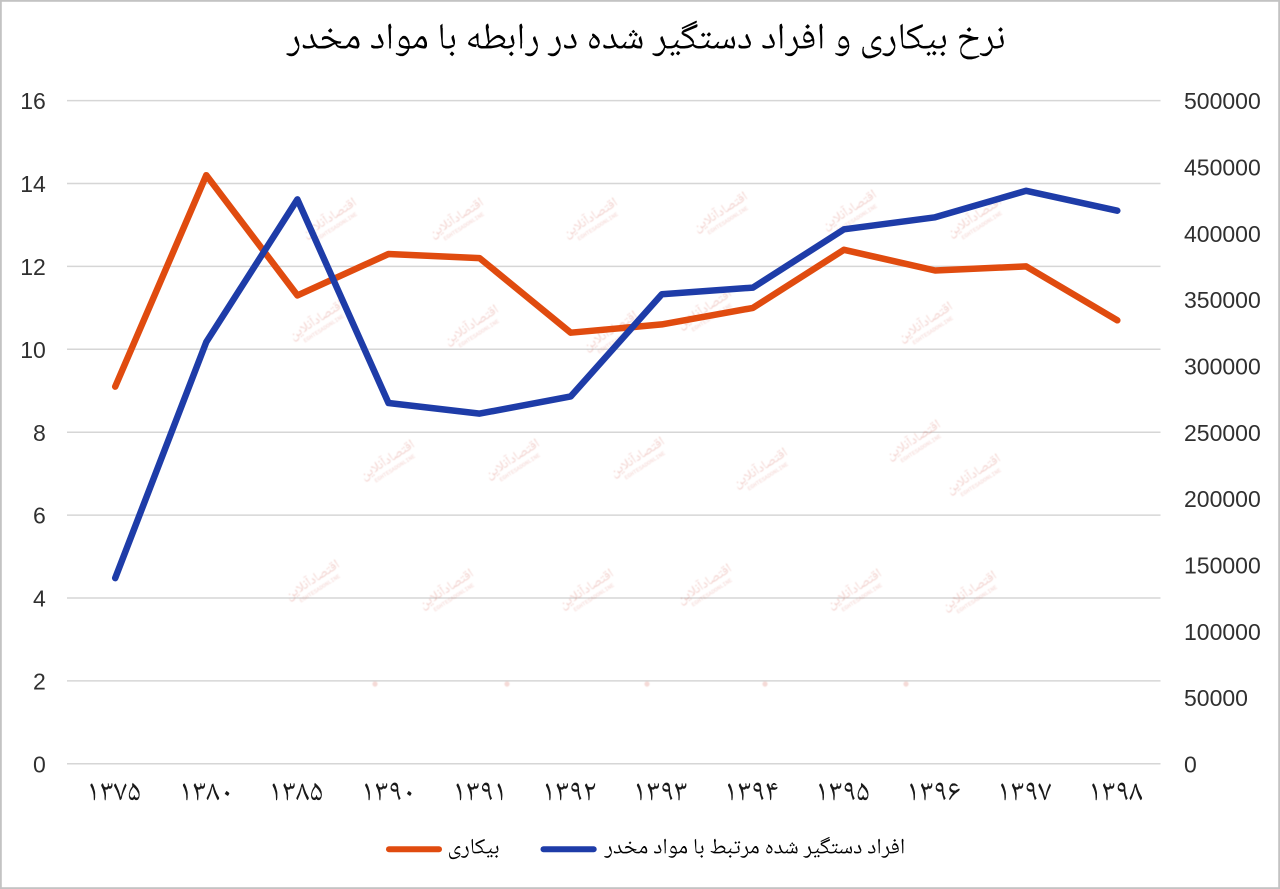 The width and height of the screenshot is (1280, 889). What do you see at coordinates (1222, 565) in the screenshot?
I see `svg-text: 150000` at bounding box center [1222, 565].